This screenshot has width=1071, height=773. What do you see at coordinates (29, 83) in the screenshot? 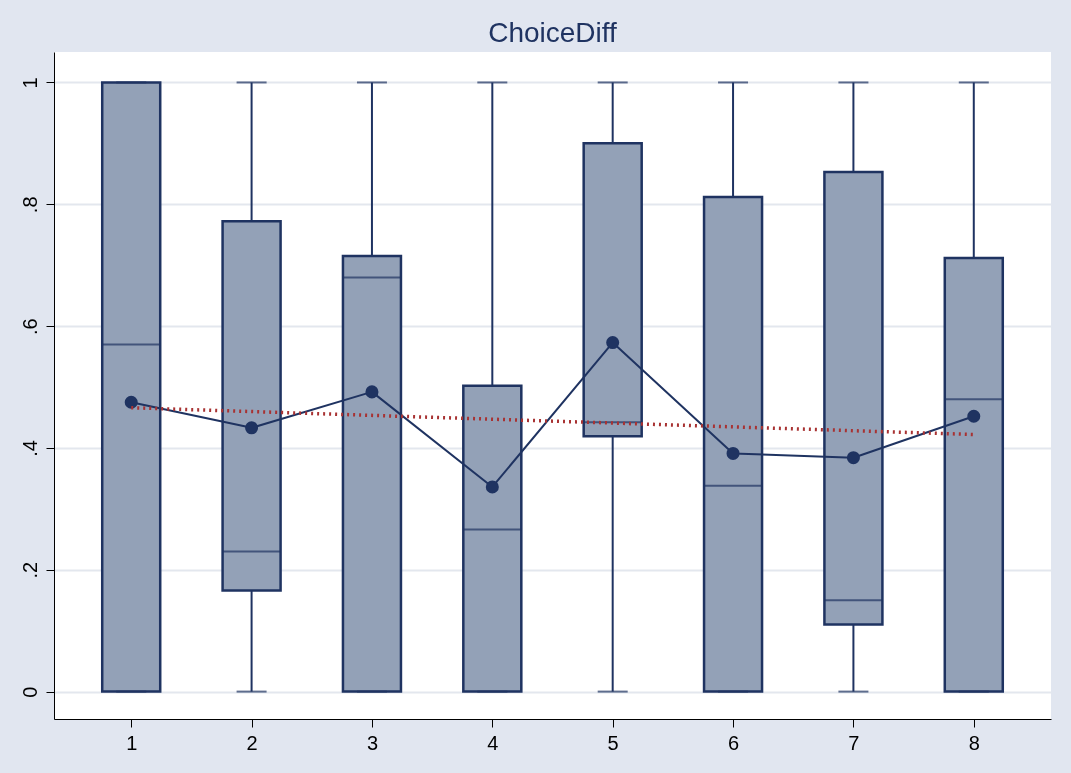
I see `y-tick-label: 1` at bounding box center [29, 83].